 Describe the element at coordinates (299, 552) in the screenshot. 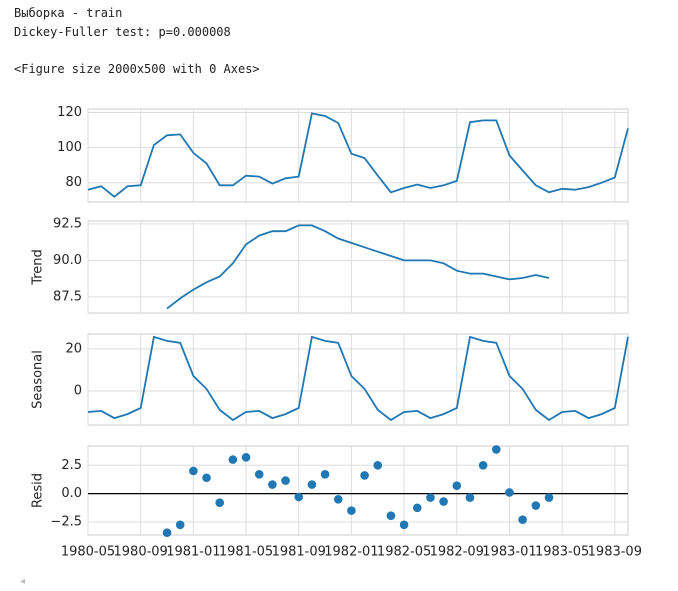

I see `x-tick-label: 1981-09` at that location.